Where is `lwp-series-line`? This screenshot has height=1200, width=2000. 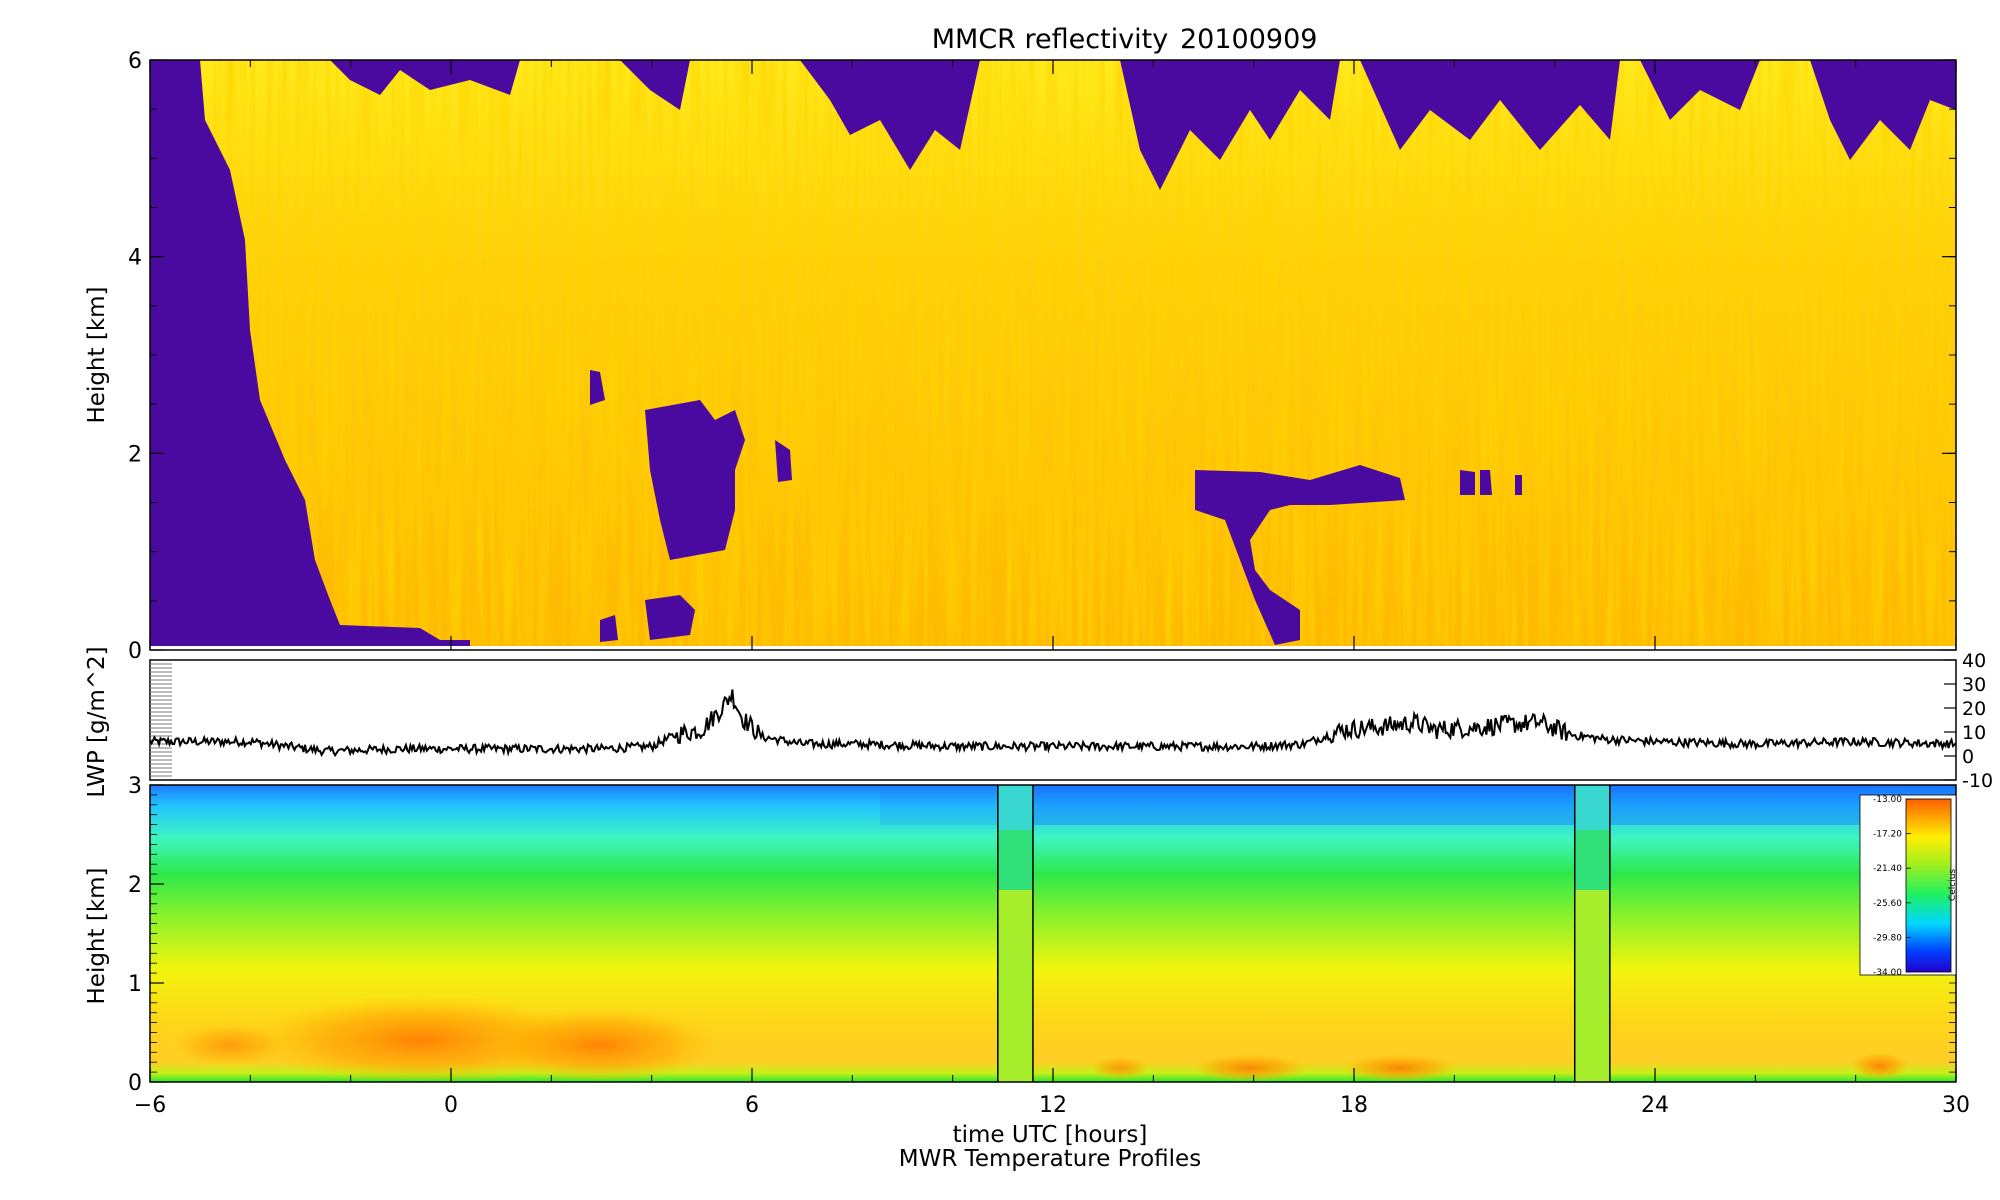
lwp-series-line is located at coordinates (1053, 723).